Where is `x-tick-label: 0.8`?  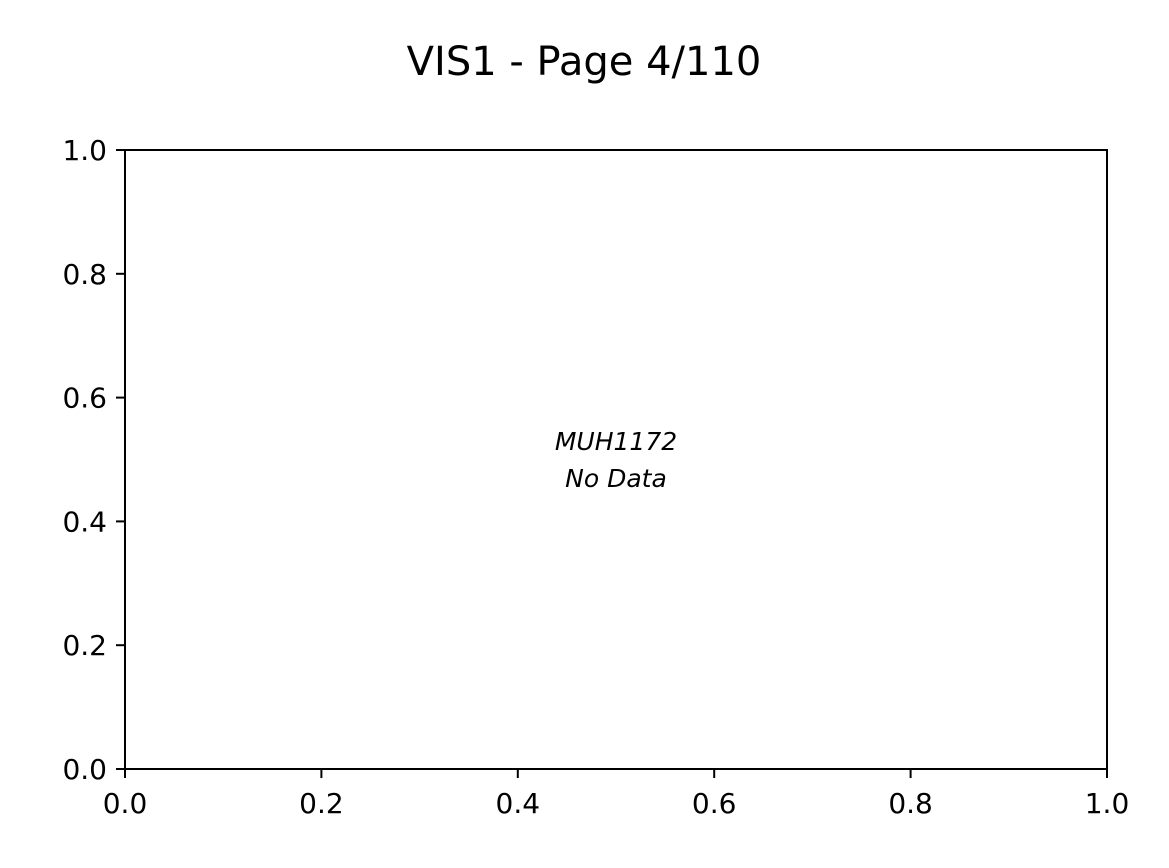 x-tick-label: 0.8 is located at coordinates (910, 803).